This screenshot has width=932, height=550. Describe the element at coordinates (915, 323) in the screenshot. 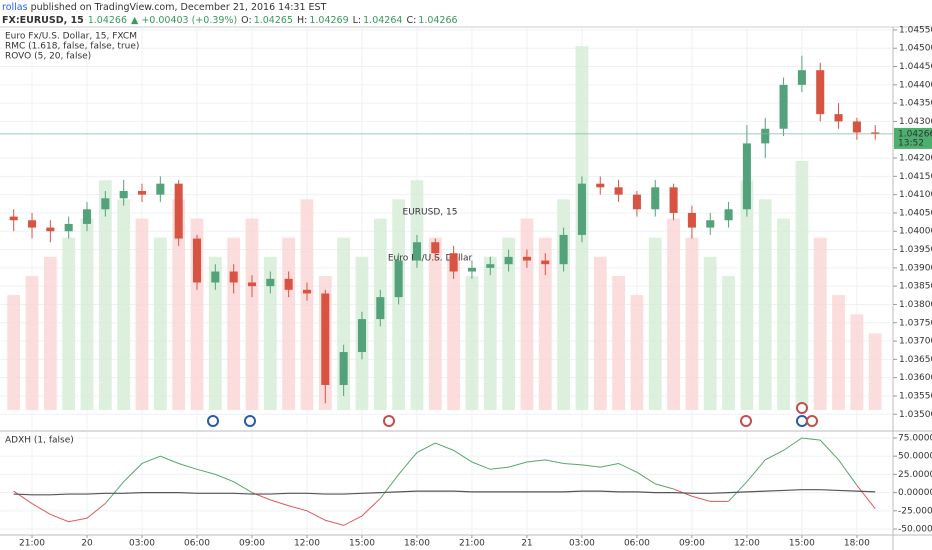

I see `y-tick-label: 1.03750` at that location.